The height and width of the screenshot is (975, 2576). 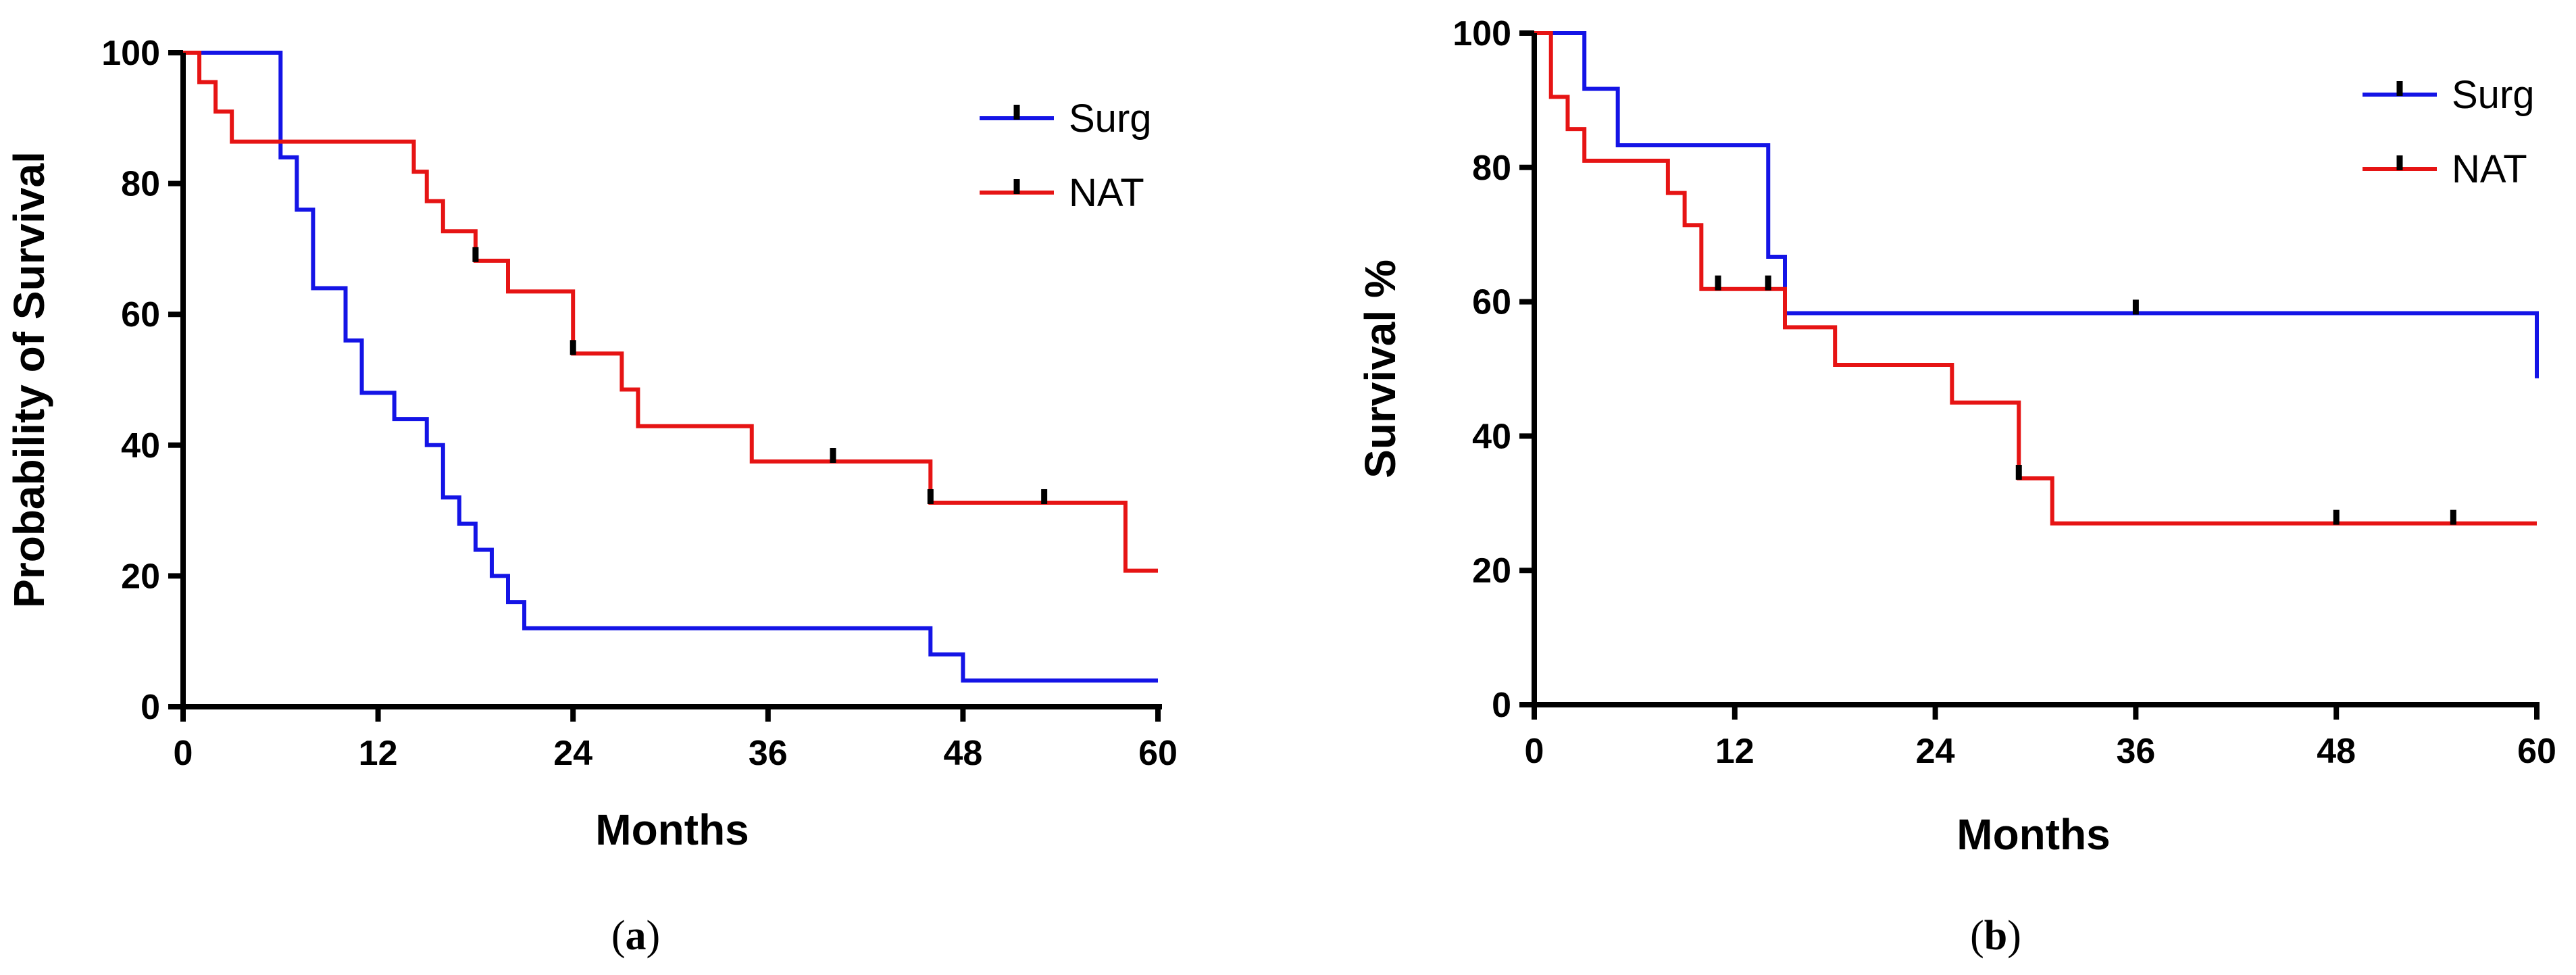 I want to click on panel-a-legend: Surg NAT, so click(x=1066, y=156).